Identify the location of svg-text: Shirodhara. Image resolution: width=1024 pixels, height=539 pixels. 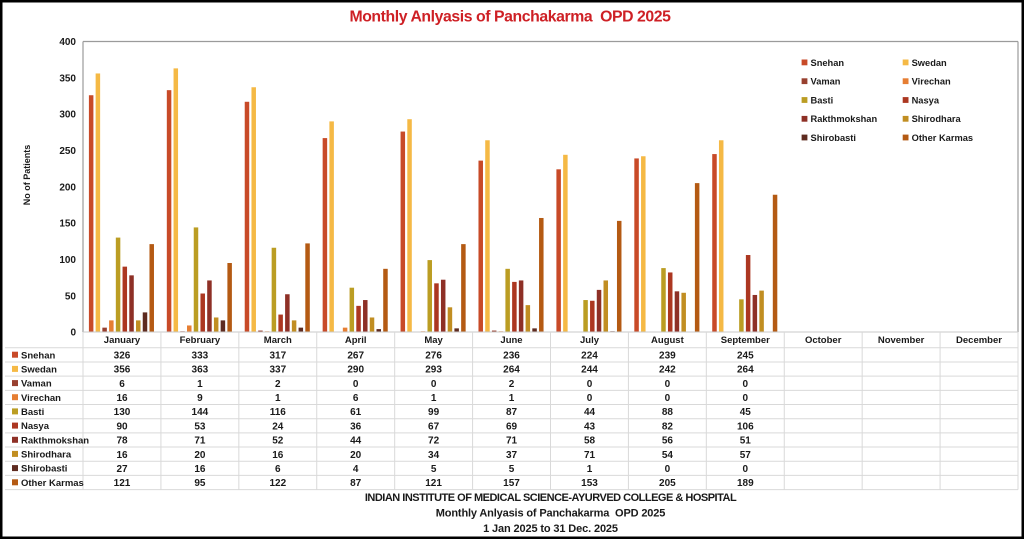
(937, 119).